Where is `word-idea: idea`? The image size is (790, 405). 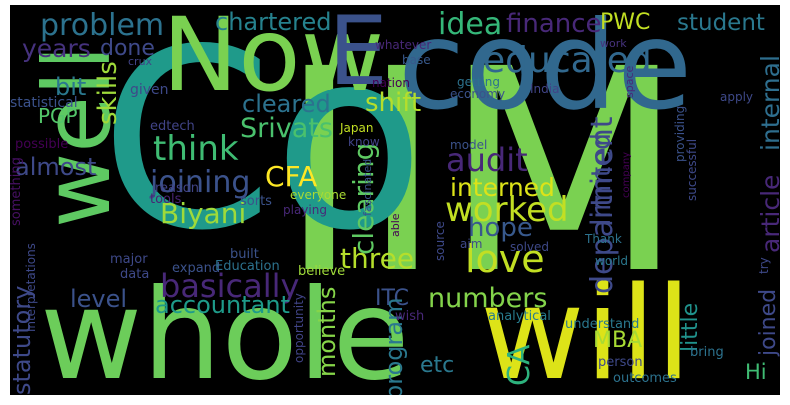 word-idea: idea is located at coordinates (470, 24).